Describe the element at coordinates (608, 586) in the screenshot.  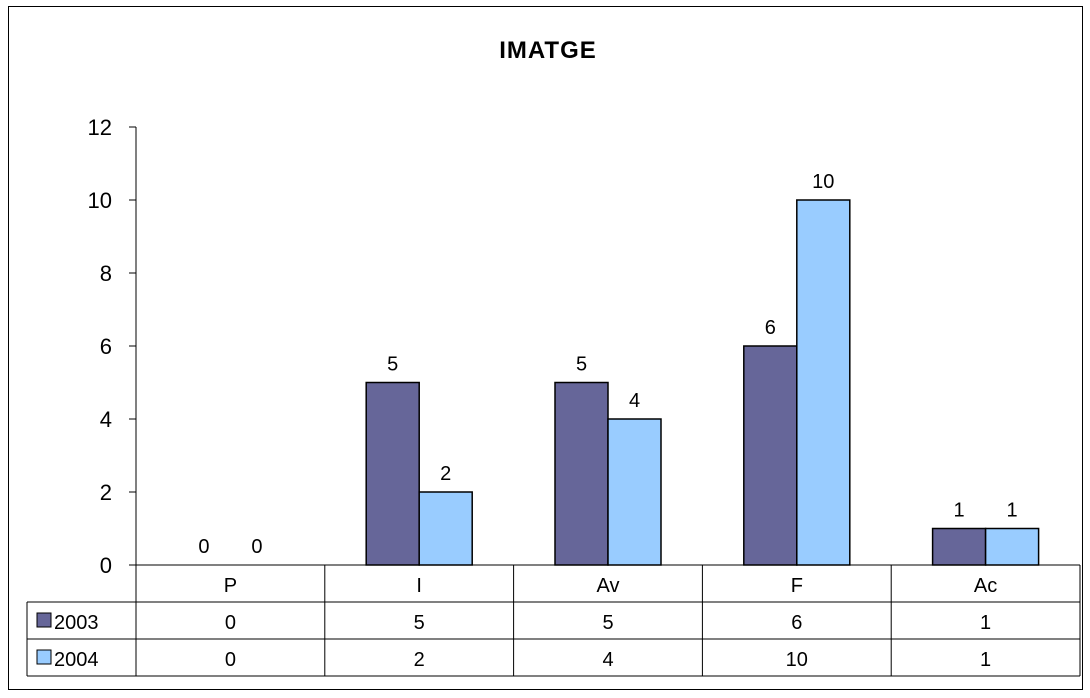
I see `x-category-label: Av` at that location.